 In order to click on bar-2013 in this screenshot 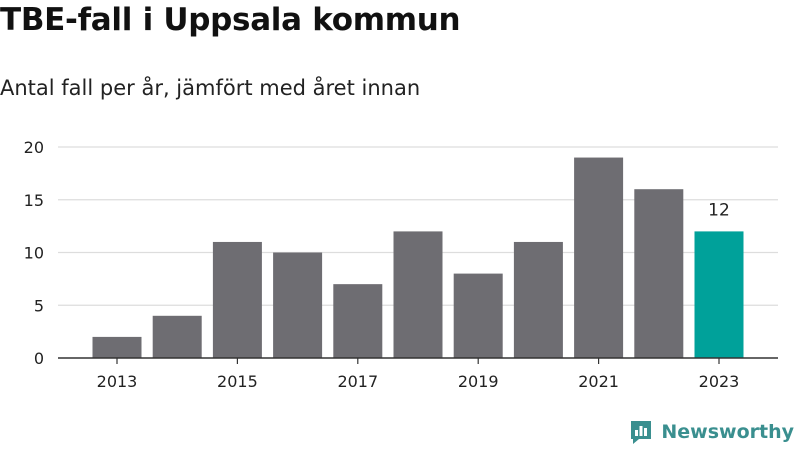, I will do `click(117, 347)`.